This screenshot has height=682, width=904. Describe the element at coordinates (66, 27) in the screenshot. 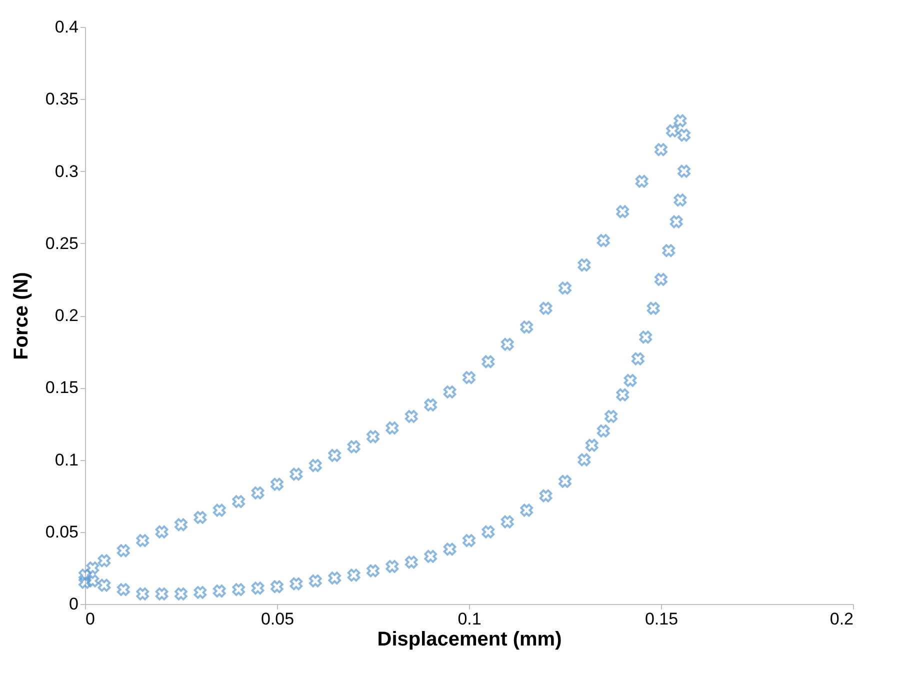

I see `y-tick-label: 0.4` at that location.